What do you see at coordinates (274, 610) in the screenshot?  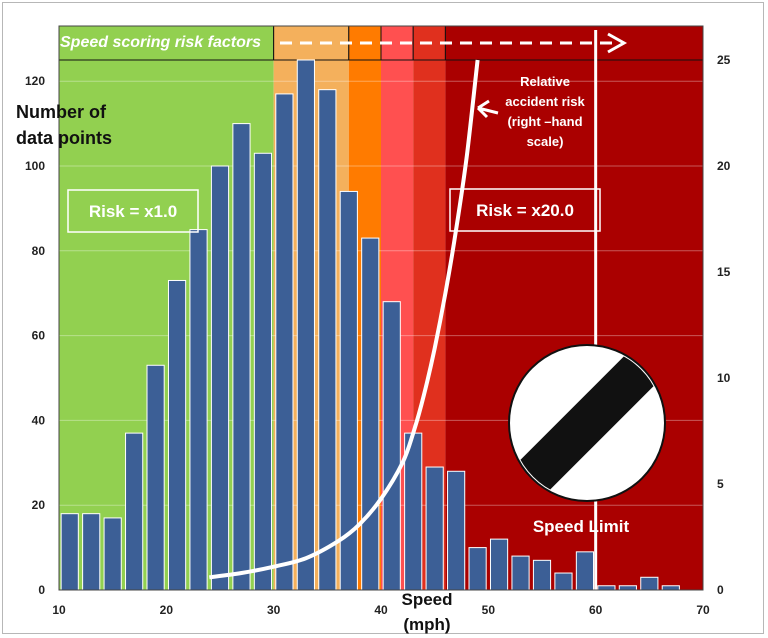 I see `x-tick-label: 30` at bounding box center [274, 610].